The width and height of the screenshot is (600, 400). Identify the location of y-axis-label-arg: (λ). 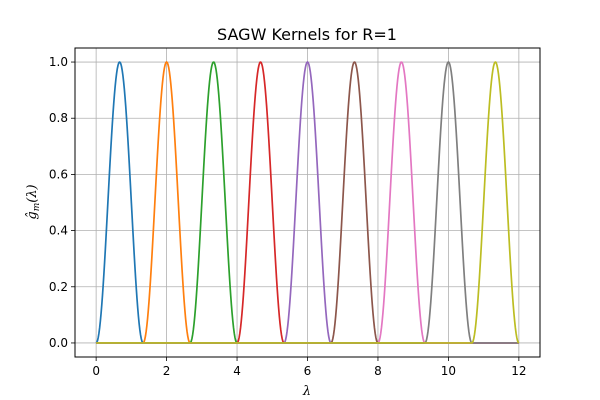
(32, 193).